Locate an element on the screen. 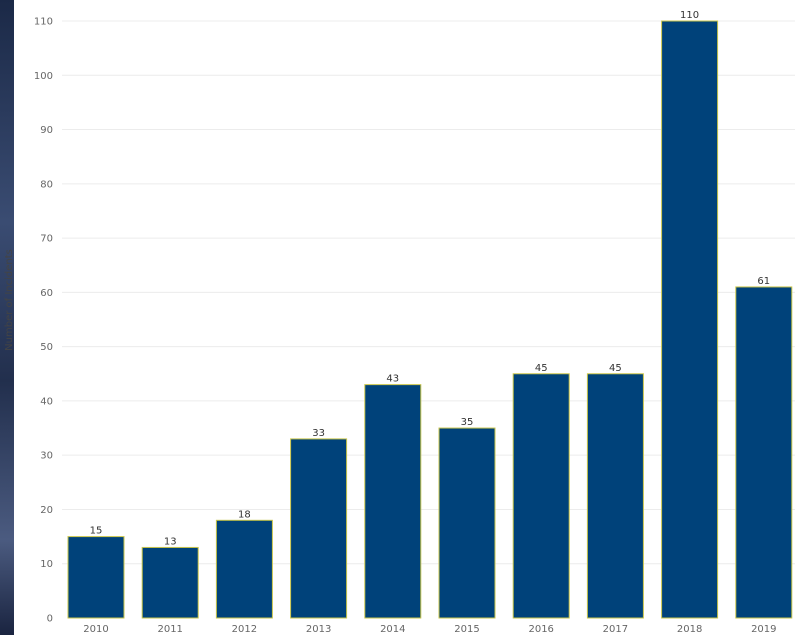  data-label: 43 is located at coordinates (392, 379).